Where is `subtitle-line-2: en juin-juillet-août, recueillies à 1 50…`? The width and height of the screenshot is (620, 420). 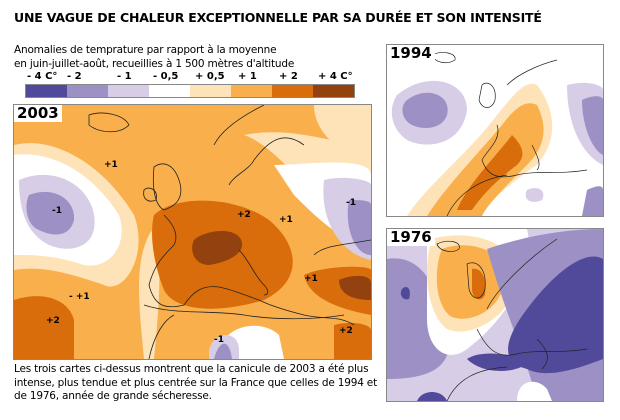 subtitle-line-2: en juin-juillet-août, recueillies à 1 50… is located at coordinates (154, 64).